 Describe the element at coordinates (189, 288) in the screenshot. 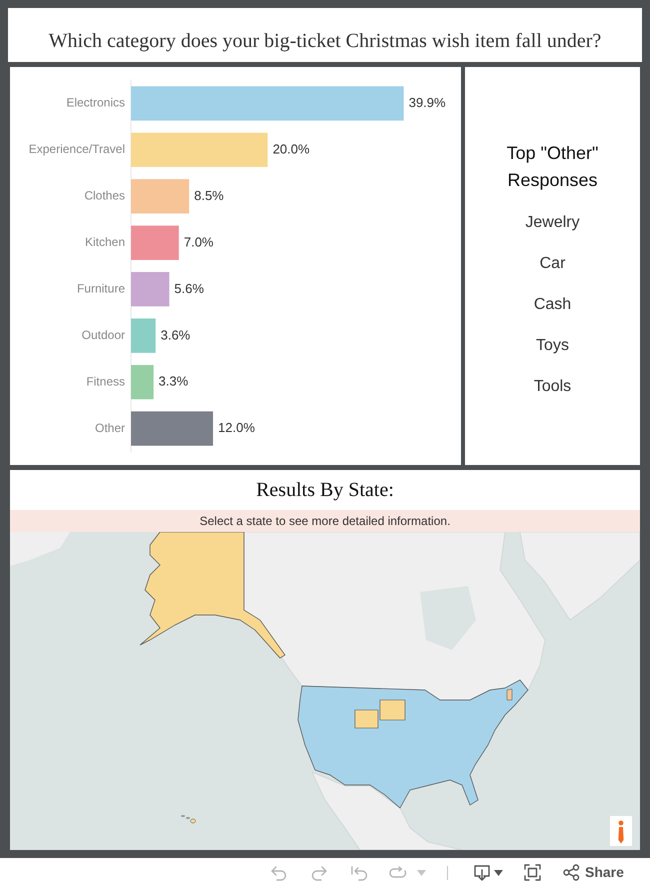

I see `data-label: 5.6%` at that location.